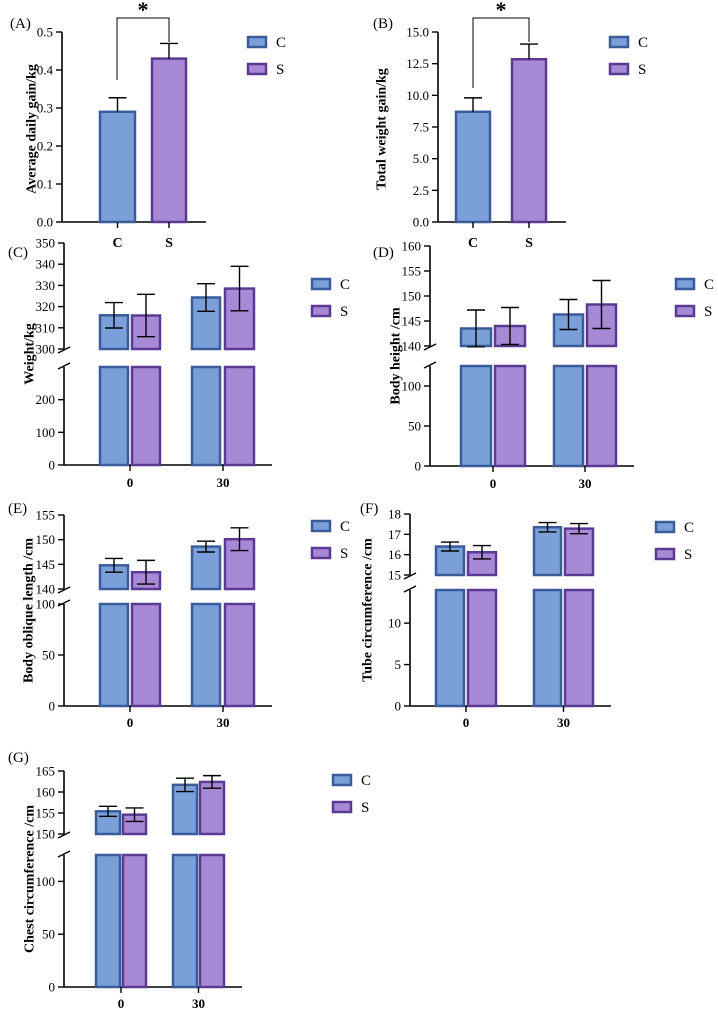 Image resolution: width=718 pixels, height=1015 pixels. What do you see at coordinates (383, 24) in the screenshot?
I see `panel-label: (B)` at bounding box center [383, 24].